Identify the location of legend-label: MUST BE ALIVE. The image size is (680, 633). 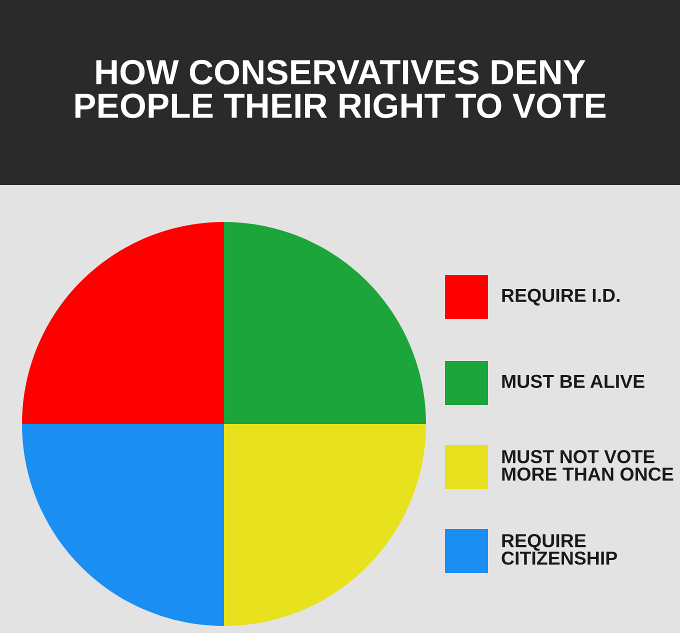
(573, 381).